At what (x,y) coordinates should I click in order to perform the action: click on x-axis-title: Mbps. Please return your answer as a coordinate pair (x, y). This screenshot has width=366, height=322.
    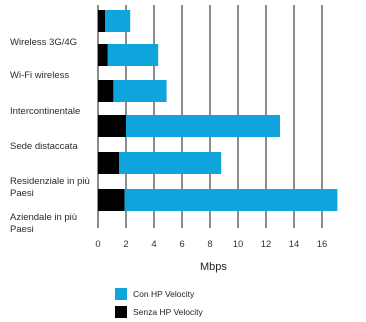
    Looking at the image, I should click on (213, 267).